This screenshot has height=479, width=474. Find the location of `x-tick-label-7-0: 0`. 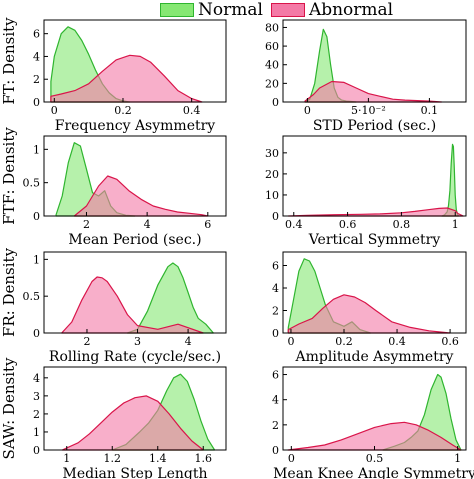

x-tick-label-7-0: 0 is located at coordinates (291, 458).